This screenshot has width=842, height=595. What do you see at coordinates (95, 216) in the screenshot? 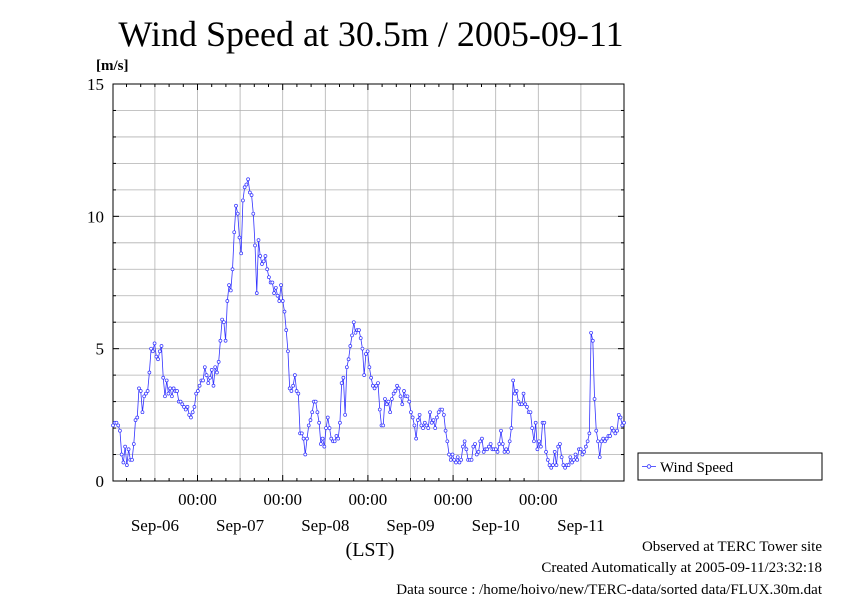
I see `y-tick-label: 10` at bounding box center [95, 216].